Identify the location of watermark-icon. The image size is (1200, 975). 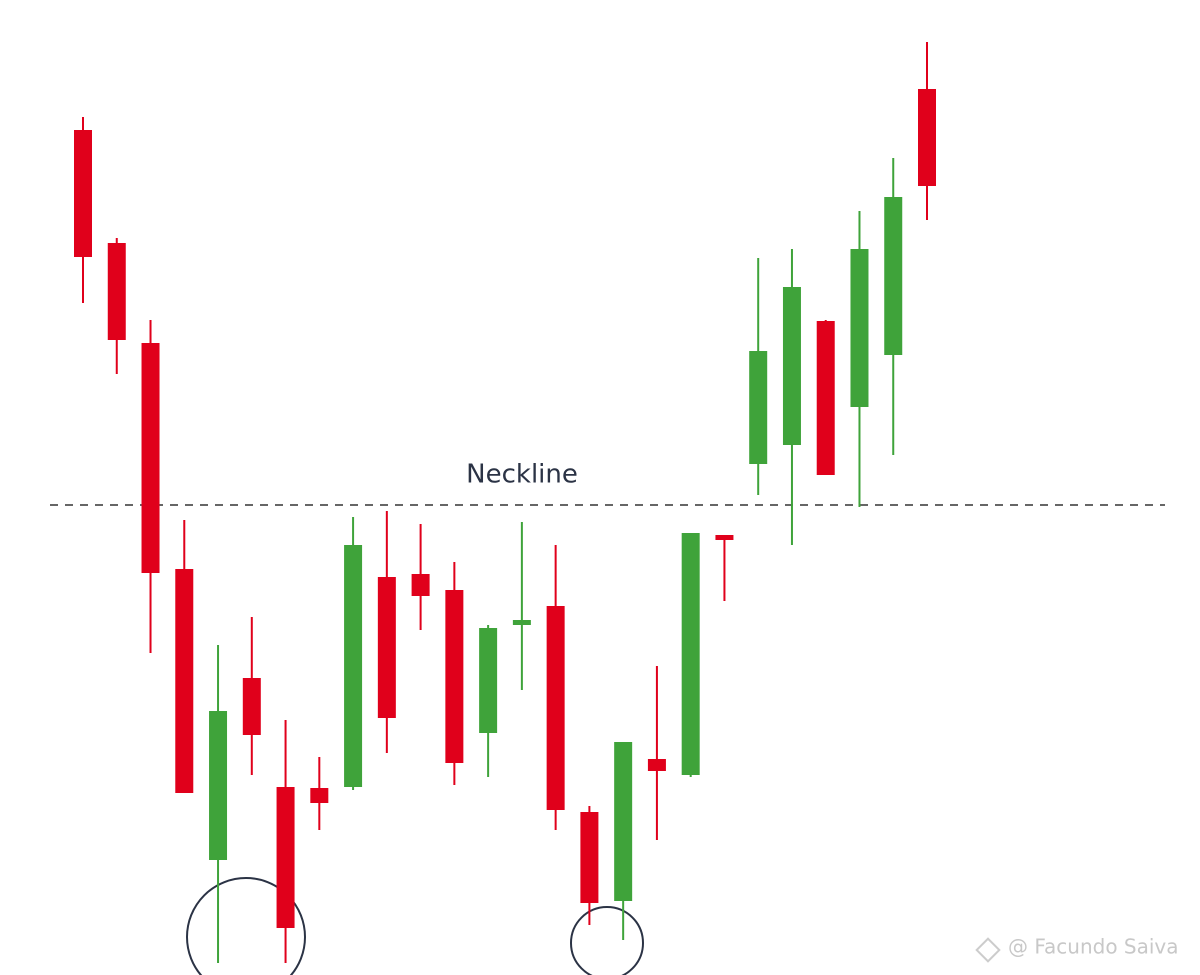
(988, 950).